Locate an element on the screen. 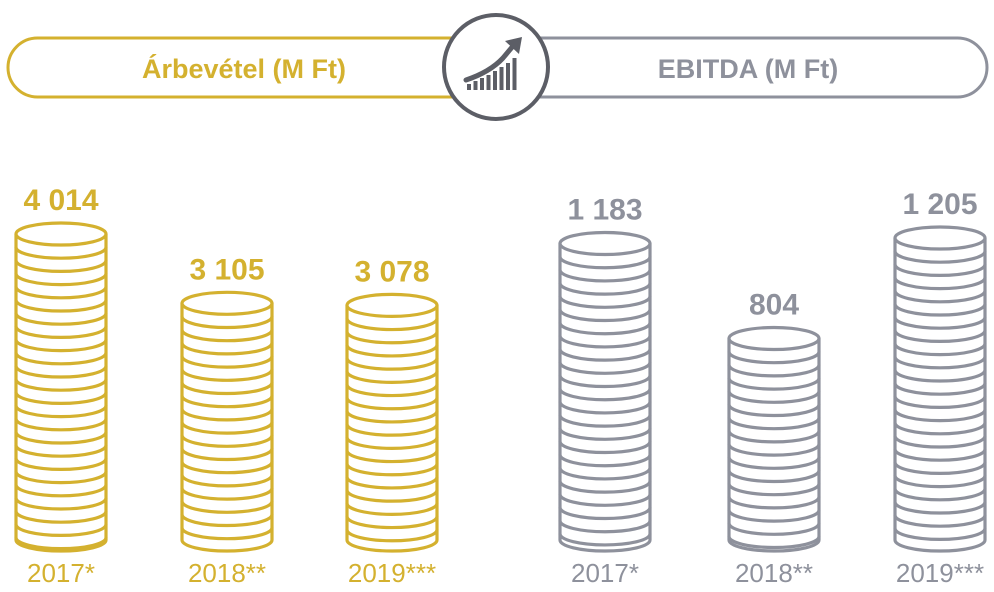 This screenshot has height=592, width=994. growth-chart-icon is located at coordinates (496, 67).